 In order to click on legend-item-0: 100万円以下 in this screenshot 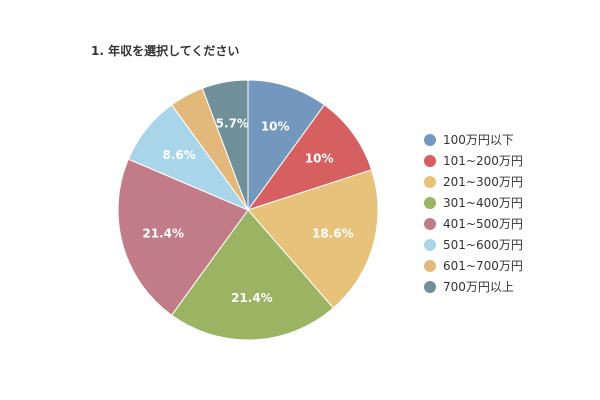, I will do `click(473, 139)`.